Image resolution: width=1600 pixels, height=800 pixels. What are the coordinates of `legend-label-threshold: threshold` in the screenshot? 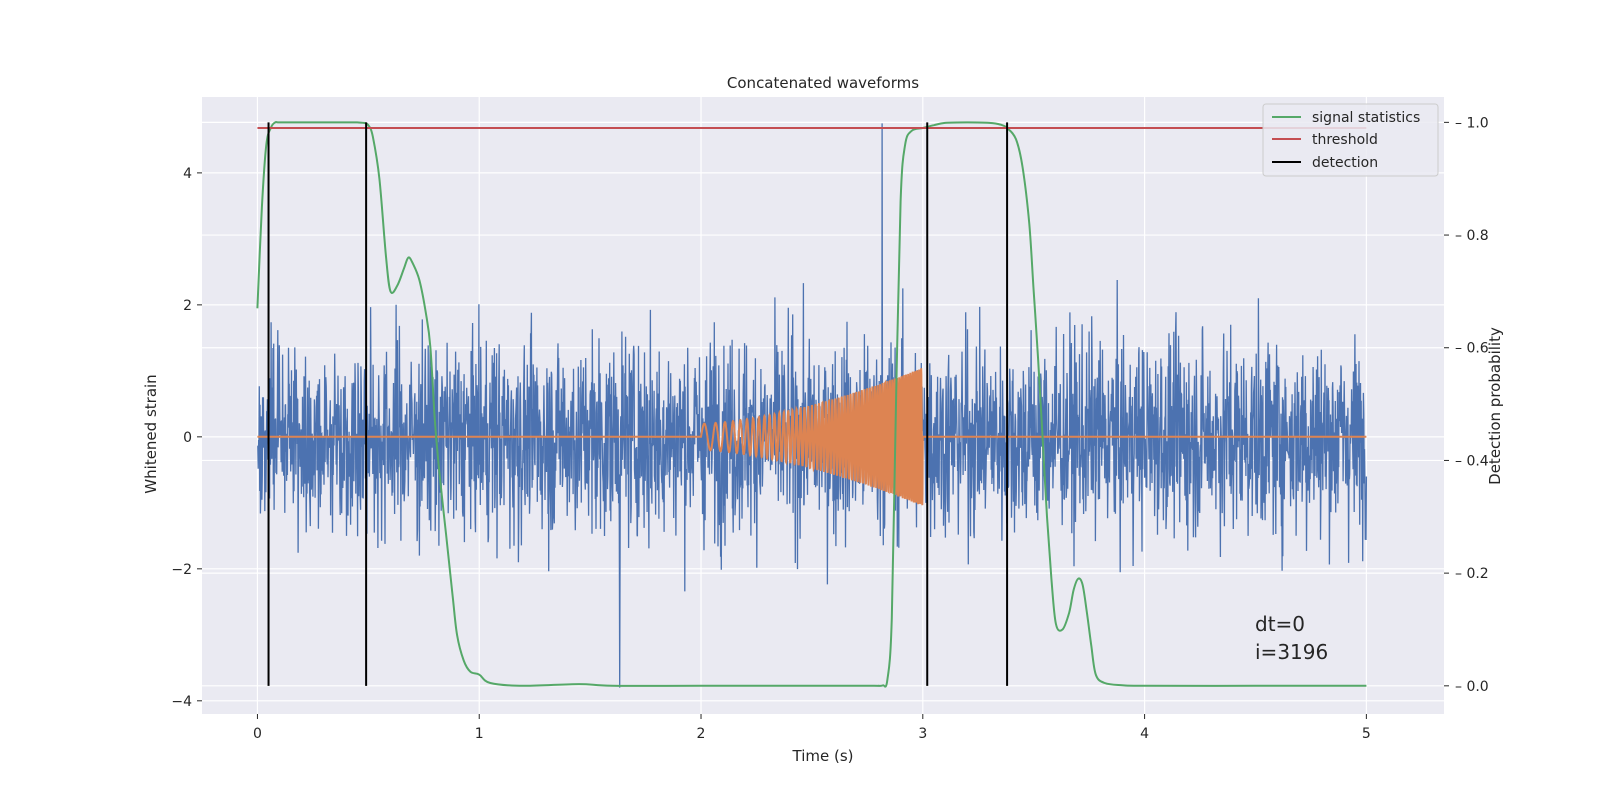 It's located at (1345, 140).